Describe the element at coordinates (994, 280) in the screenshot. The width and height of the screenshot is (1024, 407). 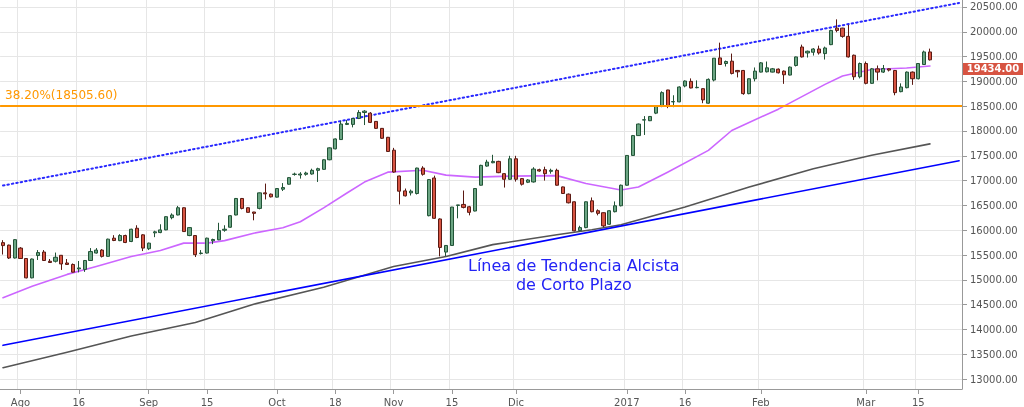
I see `y-tick-label: 15000.00` at that location.